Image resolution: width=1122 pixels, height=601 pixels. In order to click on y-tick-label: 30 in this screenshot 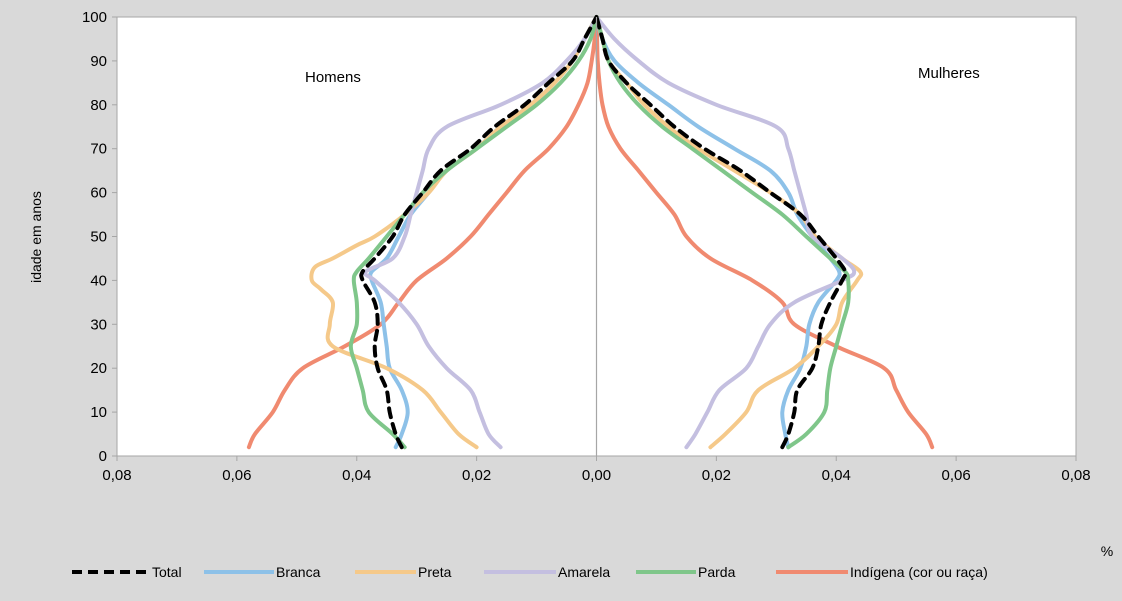, I will do `click(98, 324)`.